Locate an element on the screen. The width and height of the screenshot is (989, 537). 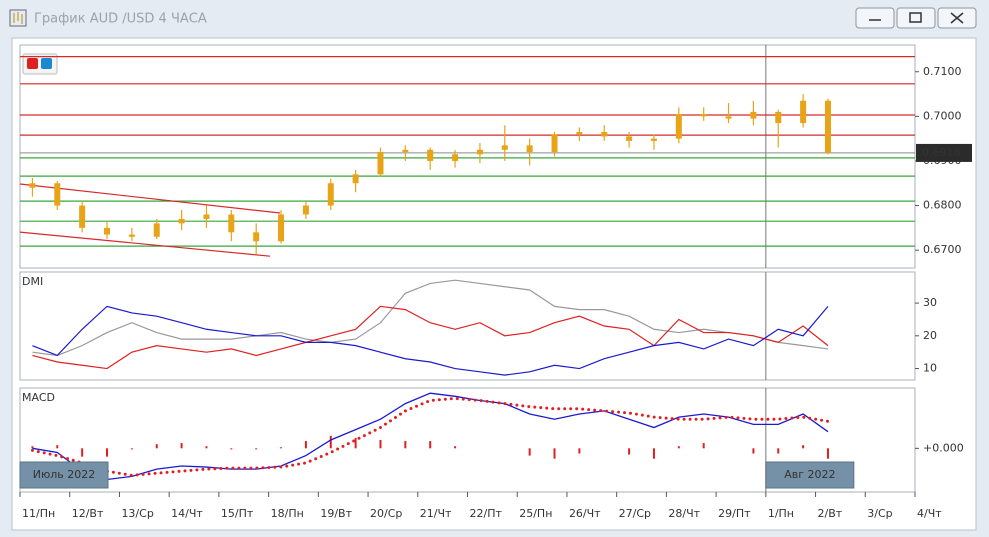
restore-button is located at coordinates (916, 18).